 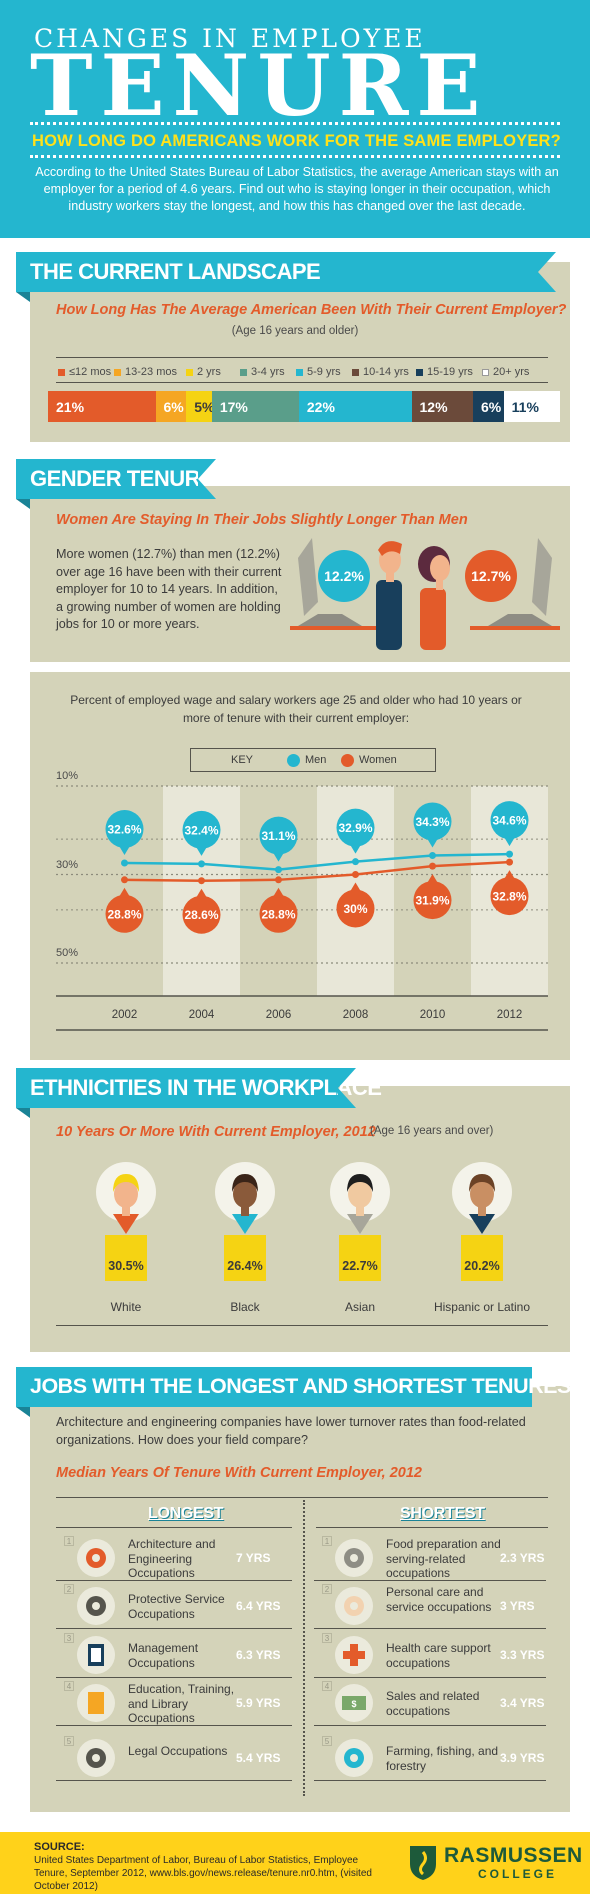 What do you see at coordinates (518, 1874) in the screenshot?
I see `brand-sub: COLLEGE` at bounding box center [518, 1874].